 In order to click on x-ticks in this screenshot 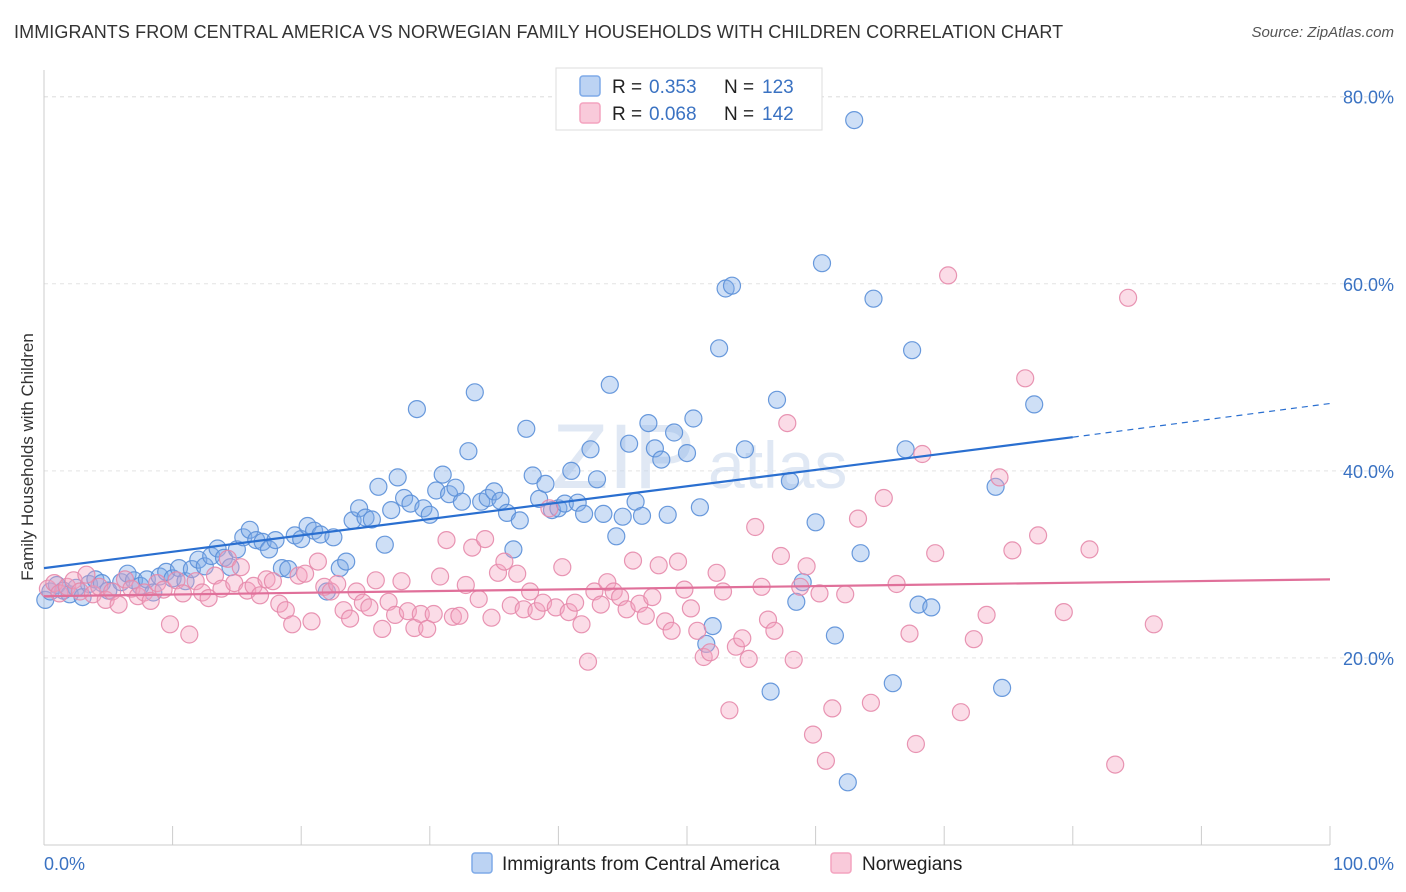, I will do `click(687, 835)`.